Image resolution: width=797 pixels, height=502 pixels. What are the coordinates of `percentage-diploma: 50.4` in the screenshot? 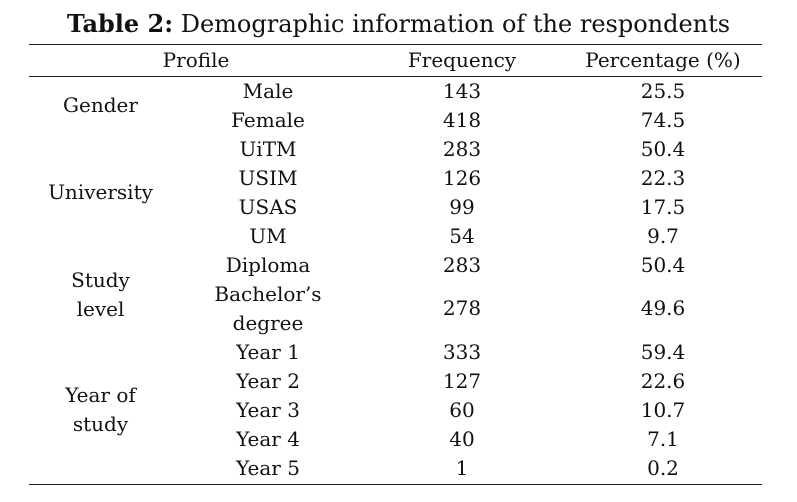 It's located at (663, 265).